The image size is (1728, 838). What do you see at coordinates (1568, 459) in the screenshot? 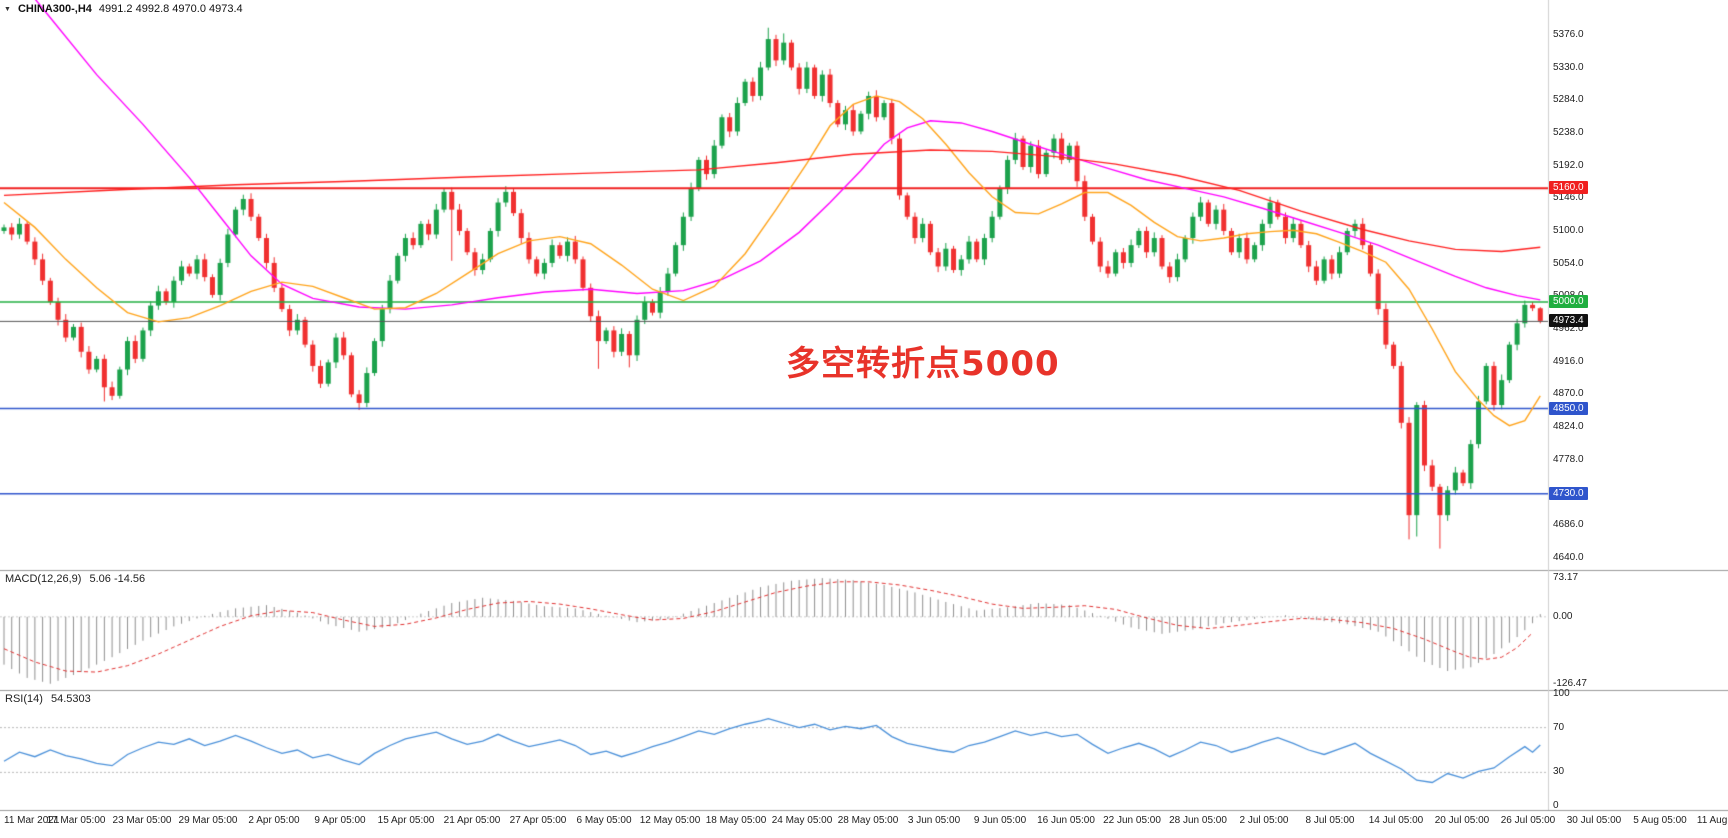
I see `price-tick: 4778.0` at bounding box center [1568, 459].